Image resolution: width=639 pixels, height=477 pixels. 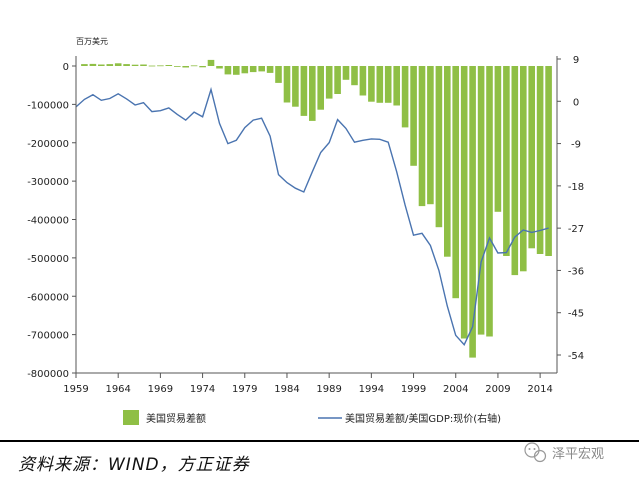 What do you see at coordinates (535, 452) in the screenshot?
I see `wechat-icon` at bounding box center [535, 452].